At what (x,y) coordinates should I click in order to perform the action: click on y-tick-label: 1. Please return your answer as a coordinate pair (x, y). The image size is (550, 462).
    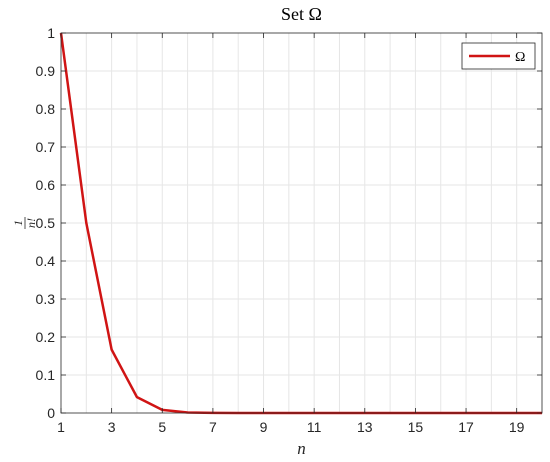
    Looking at the image, I should click on (51, 33).